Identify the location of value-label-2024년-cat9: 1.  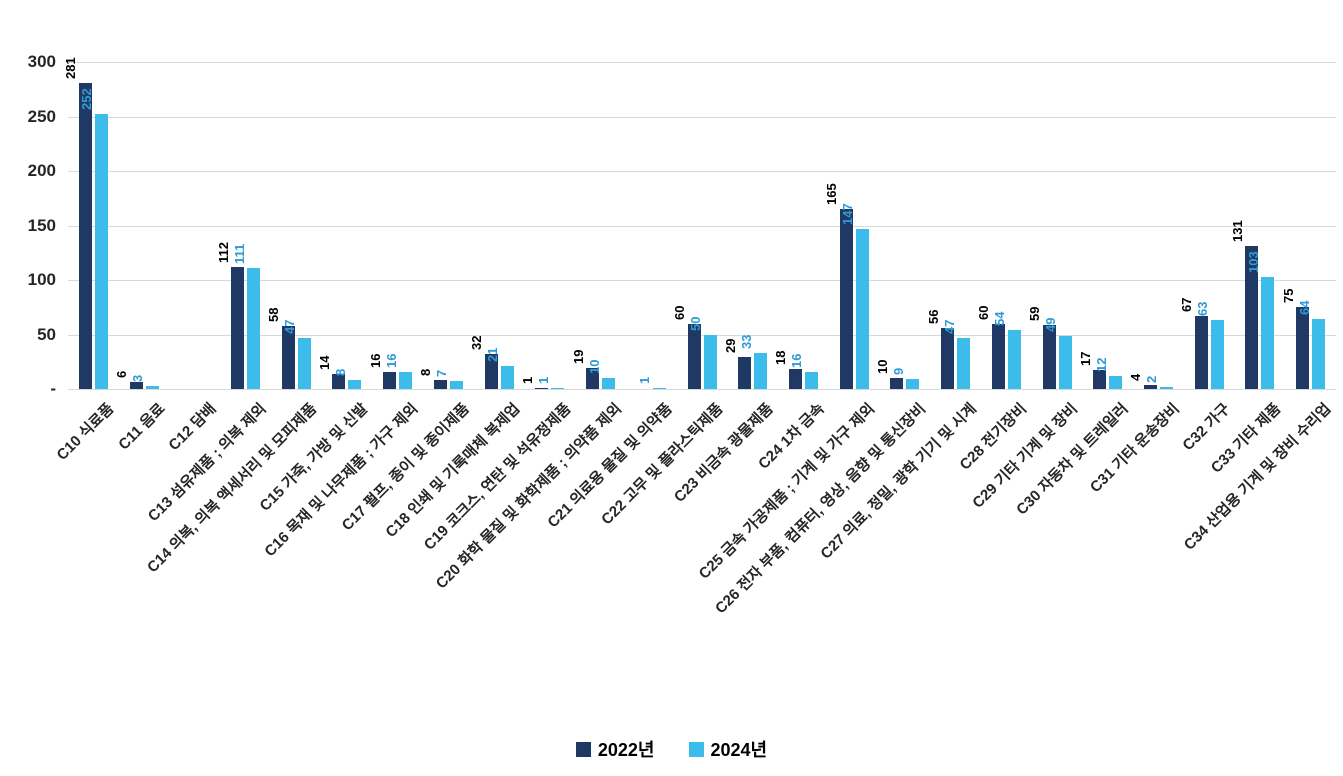
(543, 380).